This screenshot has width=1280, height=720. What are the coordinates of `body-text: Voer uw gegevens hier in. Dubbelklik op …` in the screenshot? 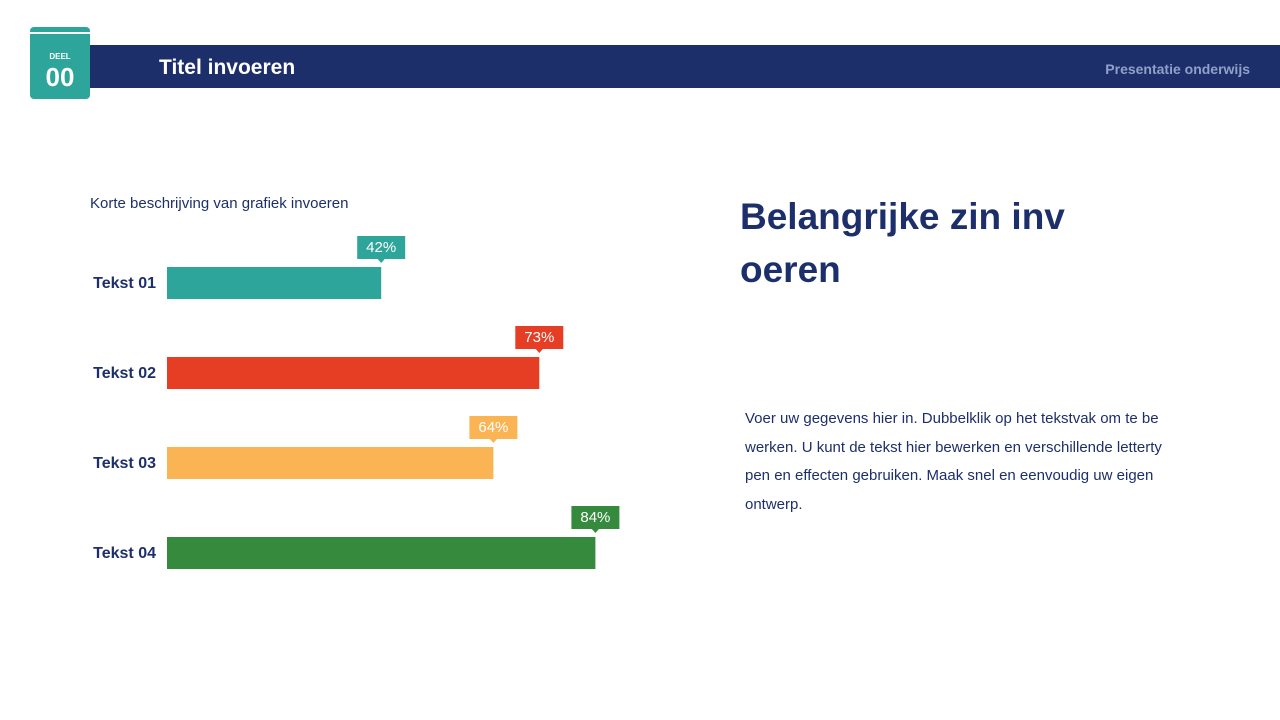 It's located at (953, 461).